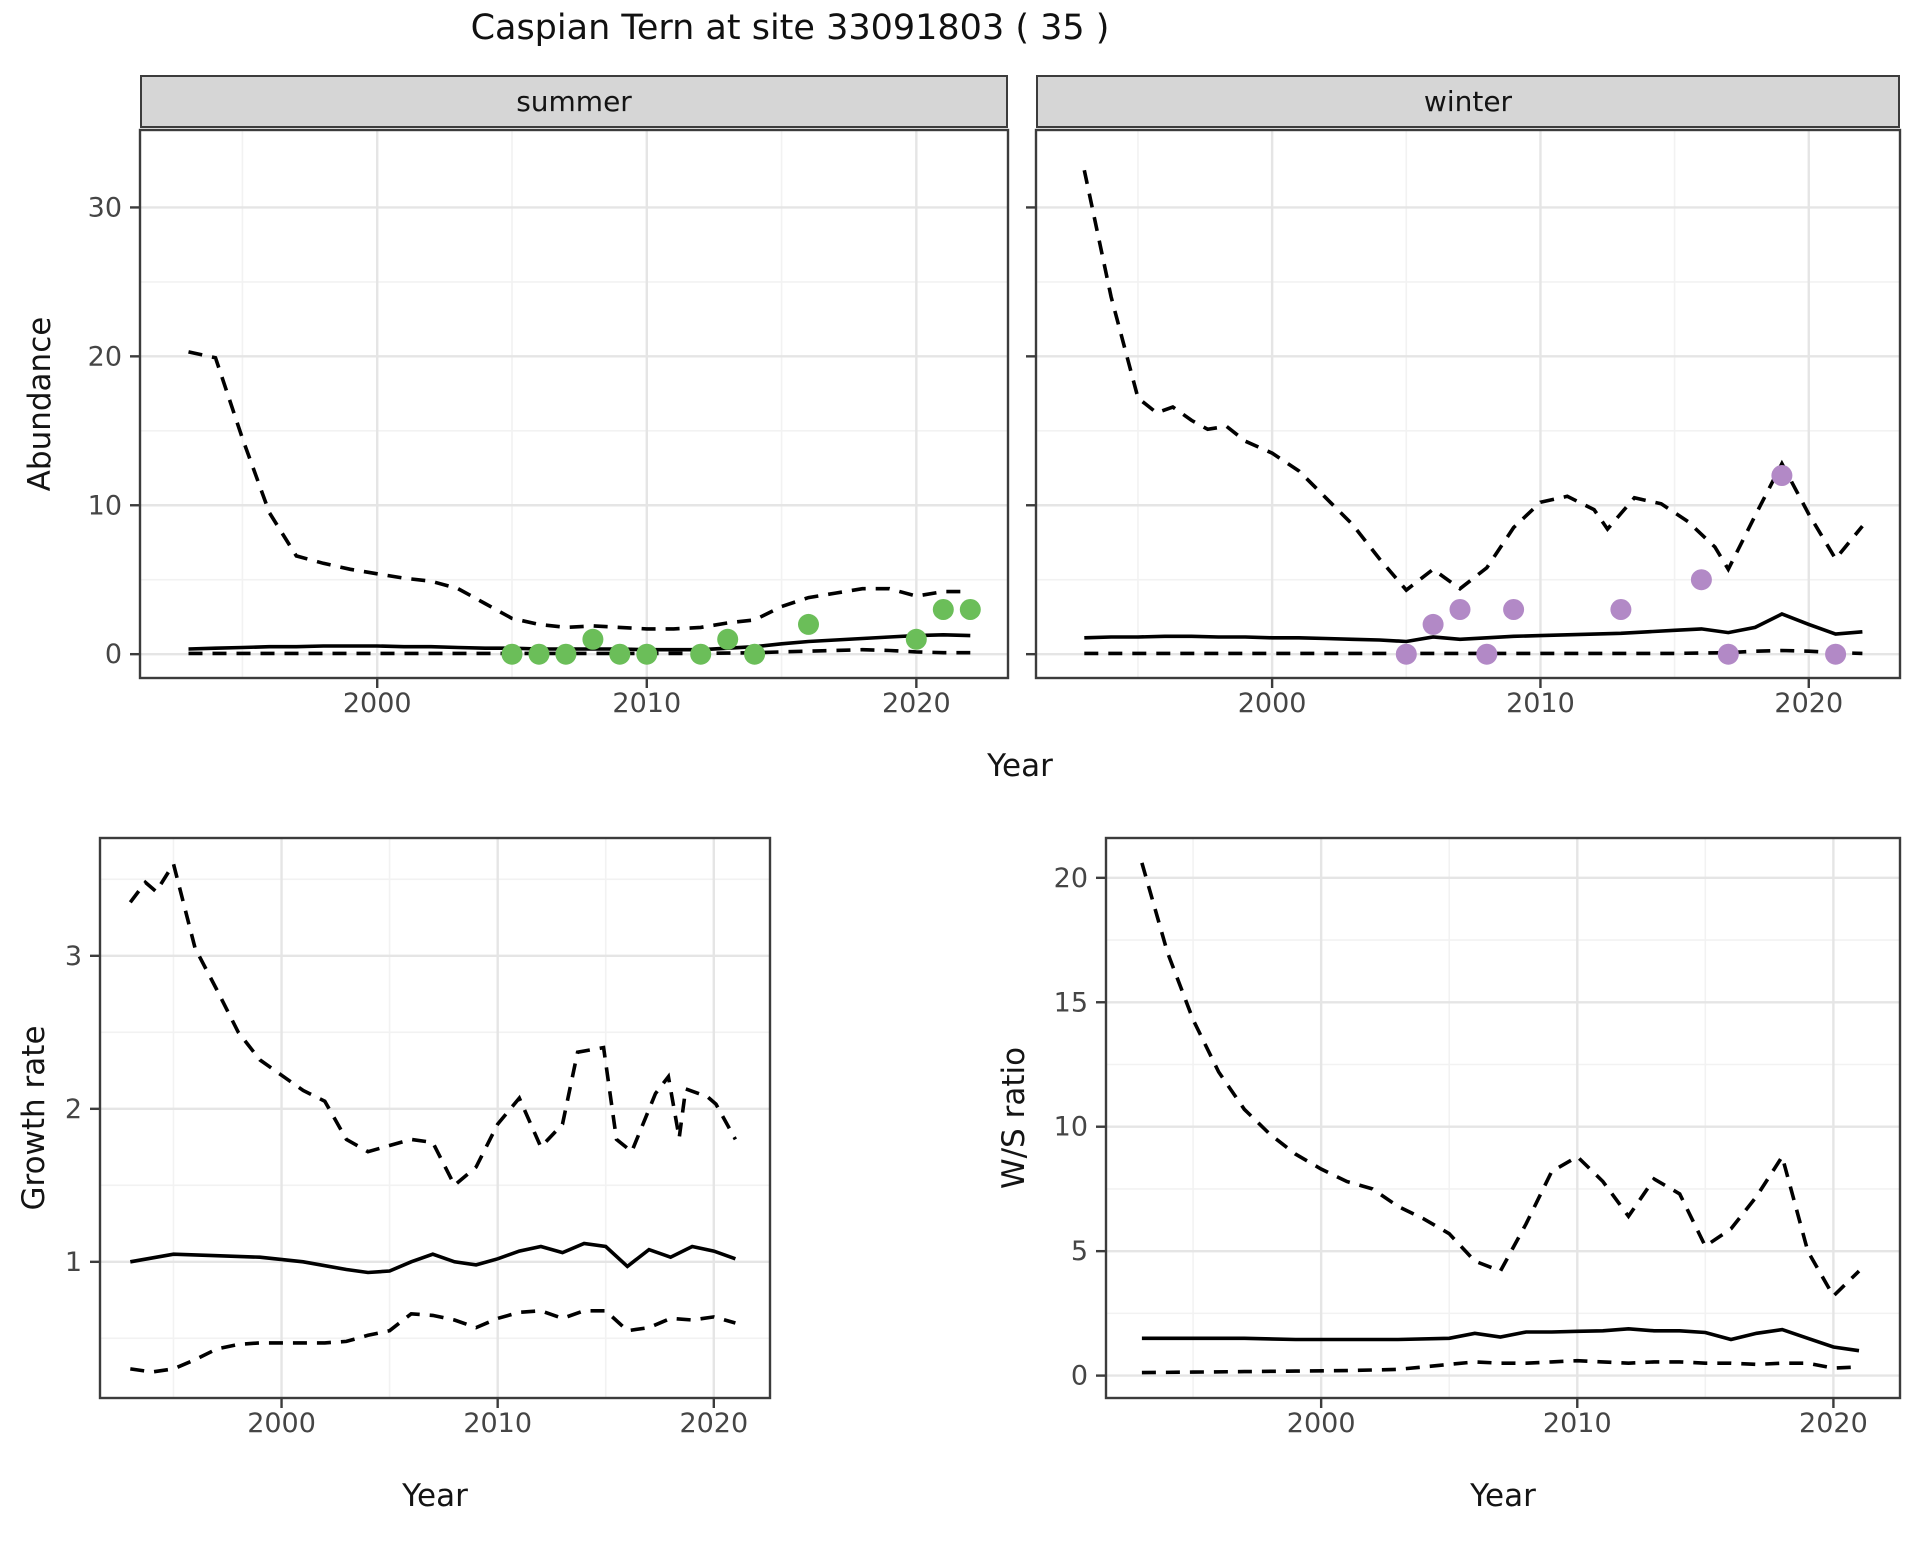 This screenshot has height=1560, width=1920. What do you see at coordinates (73, 1262) in the screenshot?
I see `y-tick-label: 1` at bounding box center [73, 1262].